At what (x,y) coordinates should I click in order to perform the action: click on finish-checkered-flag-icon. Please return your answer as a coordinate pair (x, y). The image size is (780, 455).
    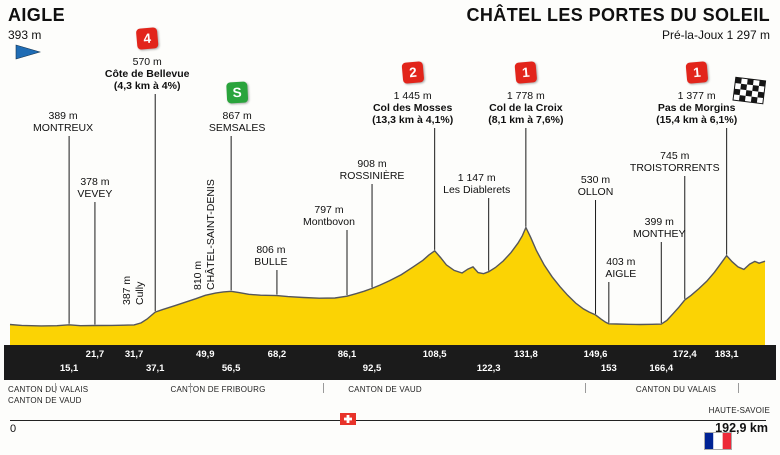
    Looking at the image, I should click on (749, 93).